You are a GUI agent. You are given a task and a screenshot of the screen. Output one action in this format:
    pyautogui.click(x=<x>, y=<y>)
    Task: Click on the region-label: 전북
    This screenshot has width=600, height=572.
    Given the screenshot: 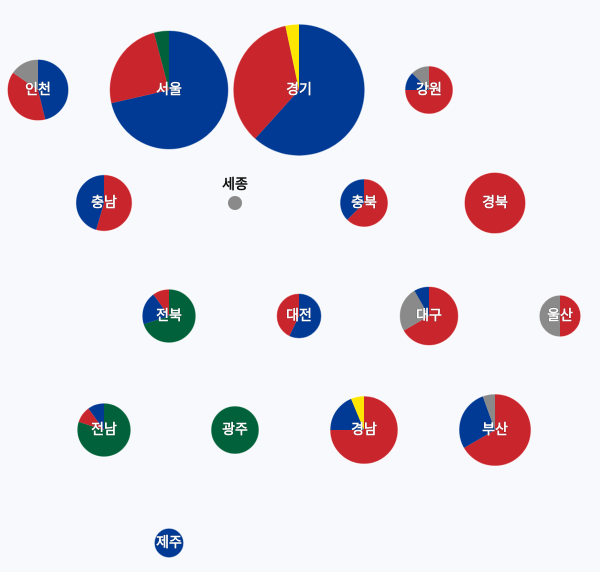 What is the action you would take?
    pyautogui.click(x=169, y=315)
    